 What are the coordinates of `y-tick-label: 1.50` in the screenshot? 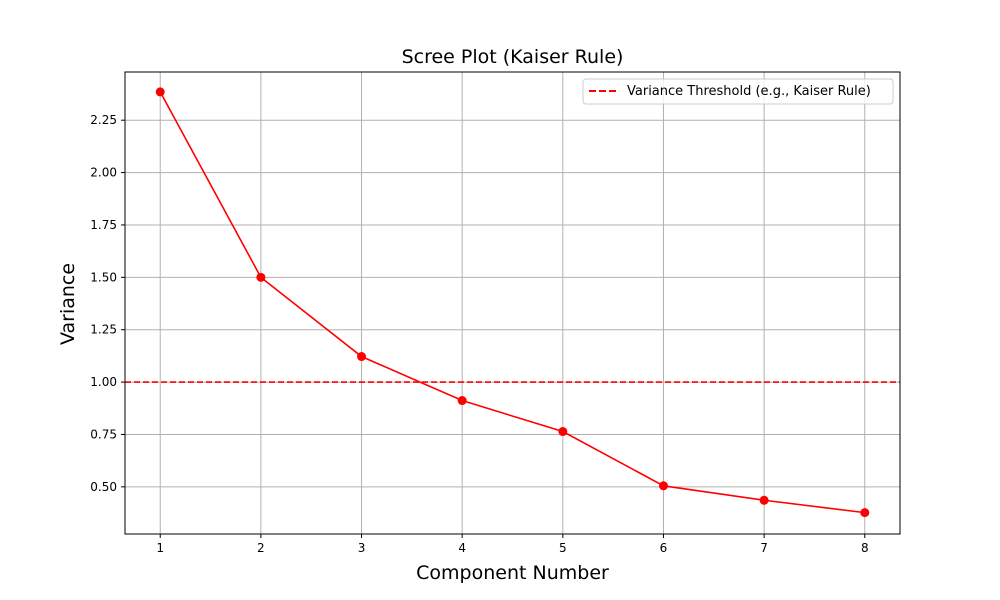 It's located at (103, 277).